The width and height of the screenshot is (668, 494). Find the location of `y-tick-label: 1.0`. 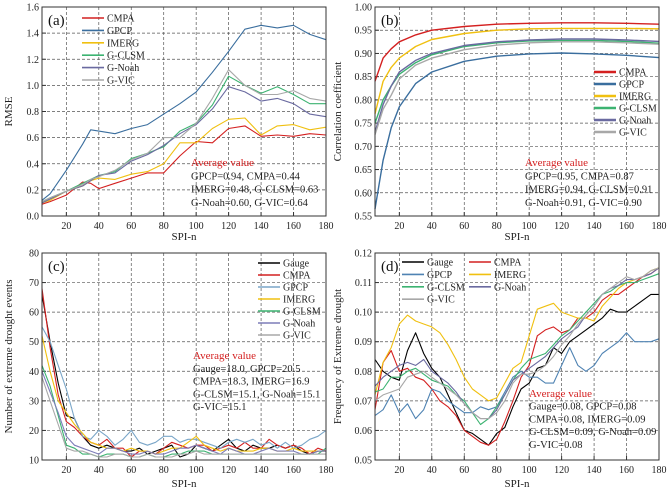

y-tick-label: 1.0 is located at coordinates (33, 86).